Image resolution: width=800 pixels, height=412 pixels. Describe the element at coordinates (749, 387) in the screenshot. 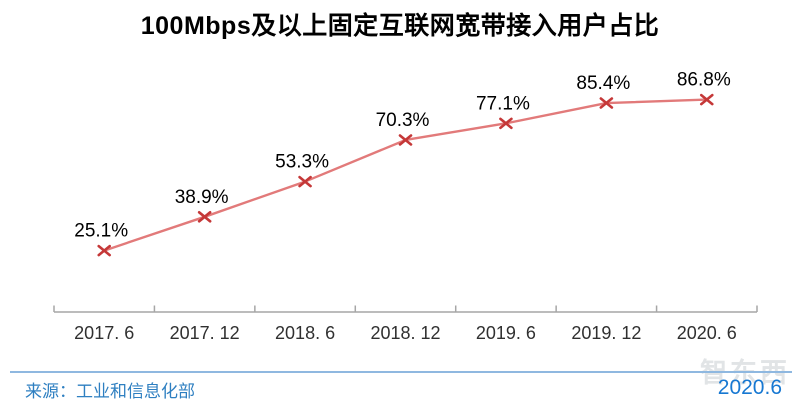

I see `footer-date: 2020.6` at that location.